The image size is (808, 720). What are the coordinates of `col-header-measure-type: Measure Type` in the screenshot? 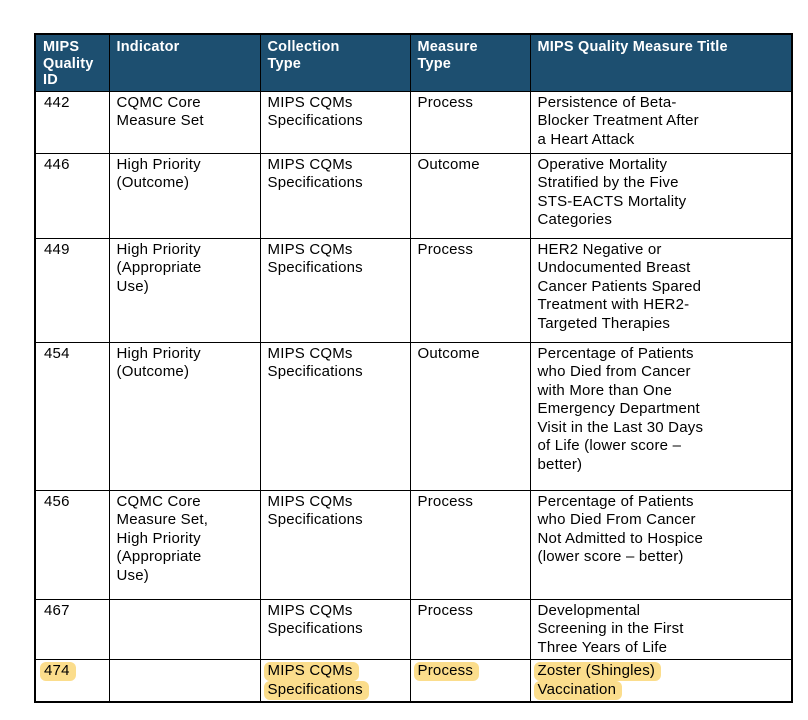 It's located at (470, 62).